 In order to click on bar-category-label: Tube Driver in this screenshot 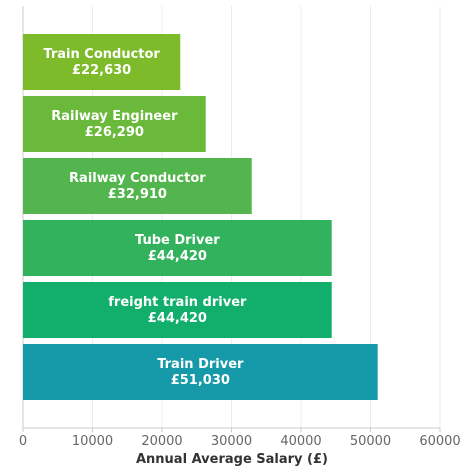, I will do `click(177, 240)`.